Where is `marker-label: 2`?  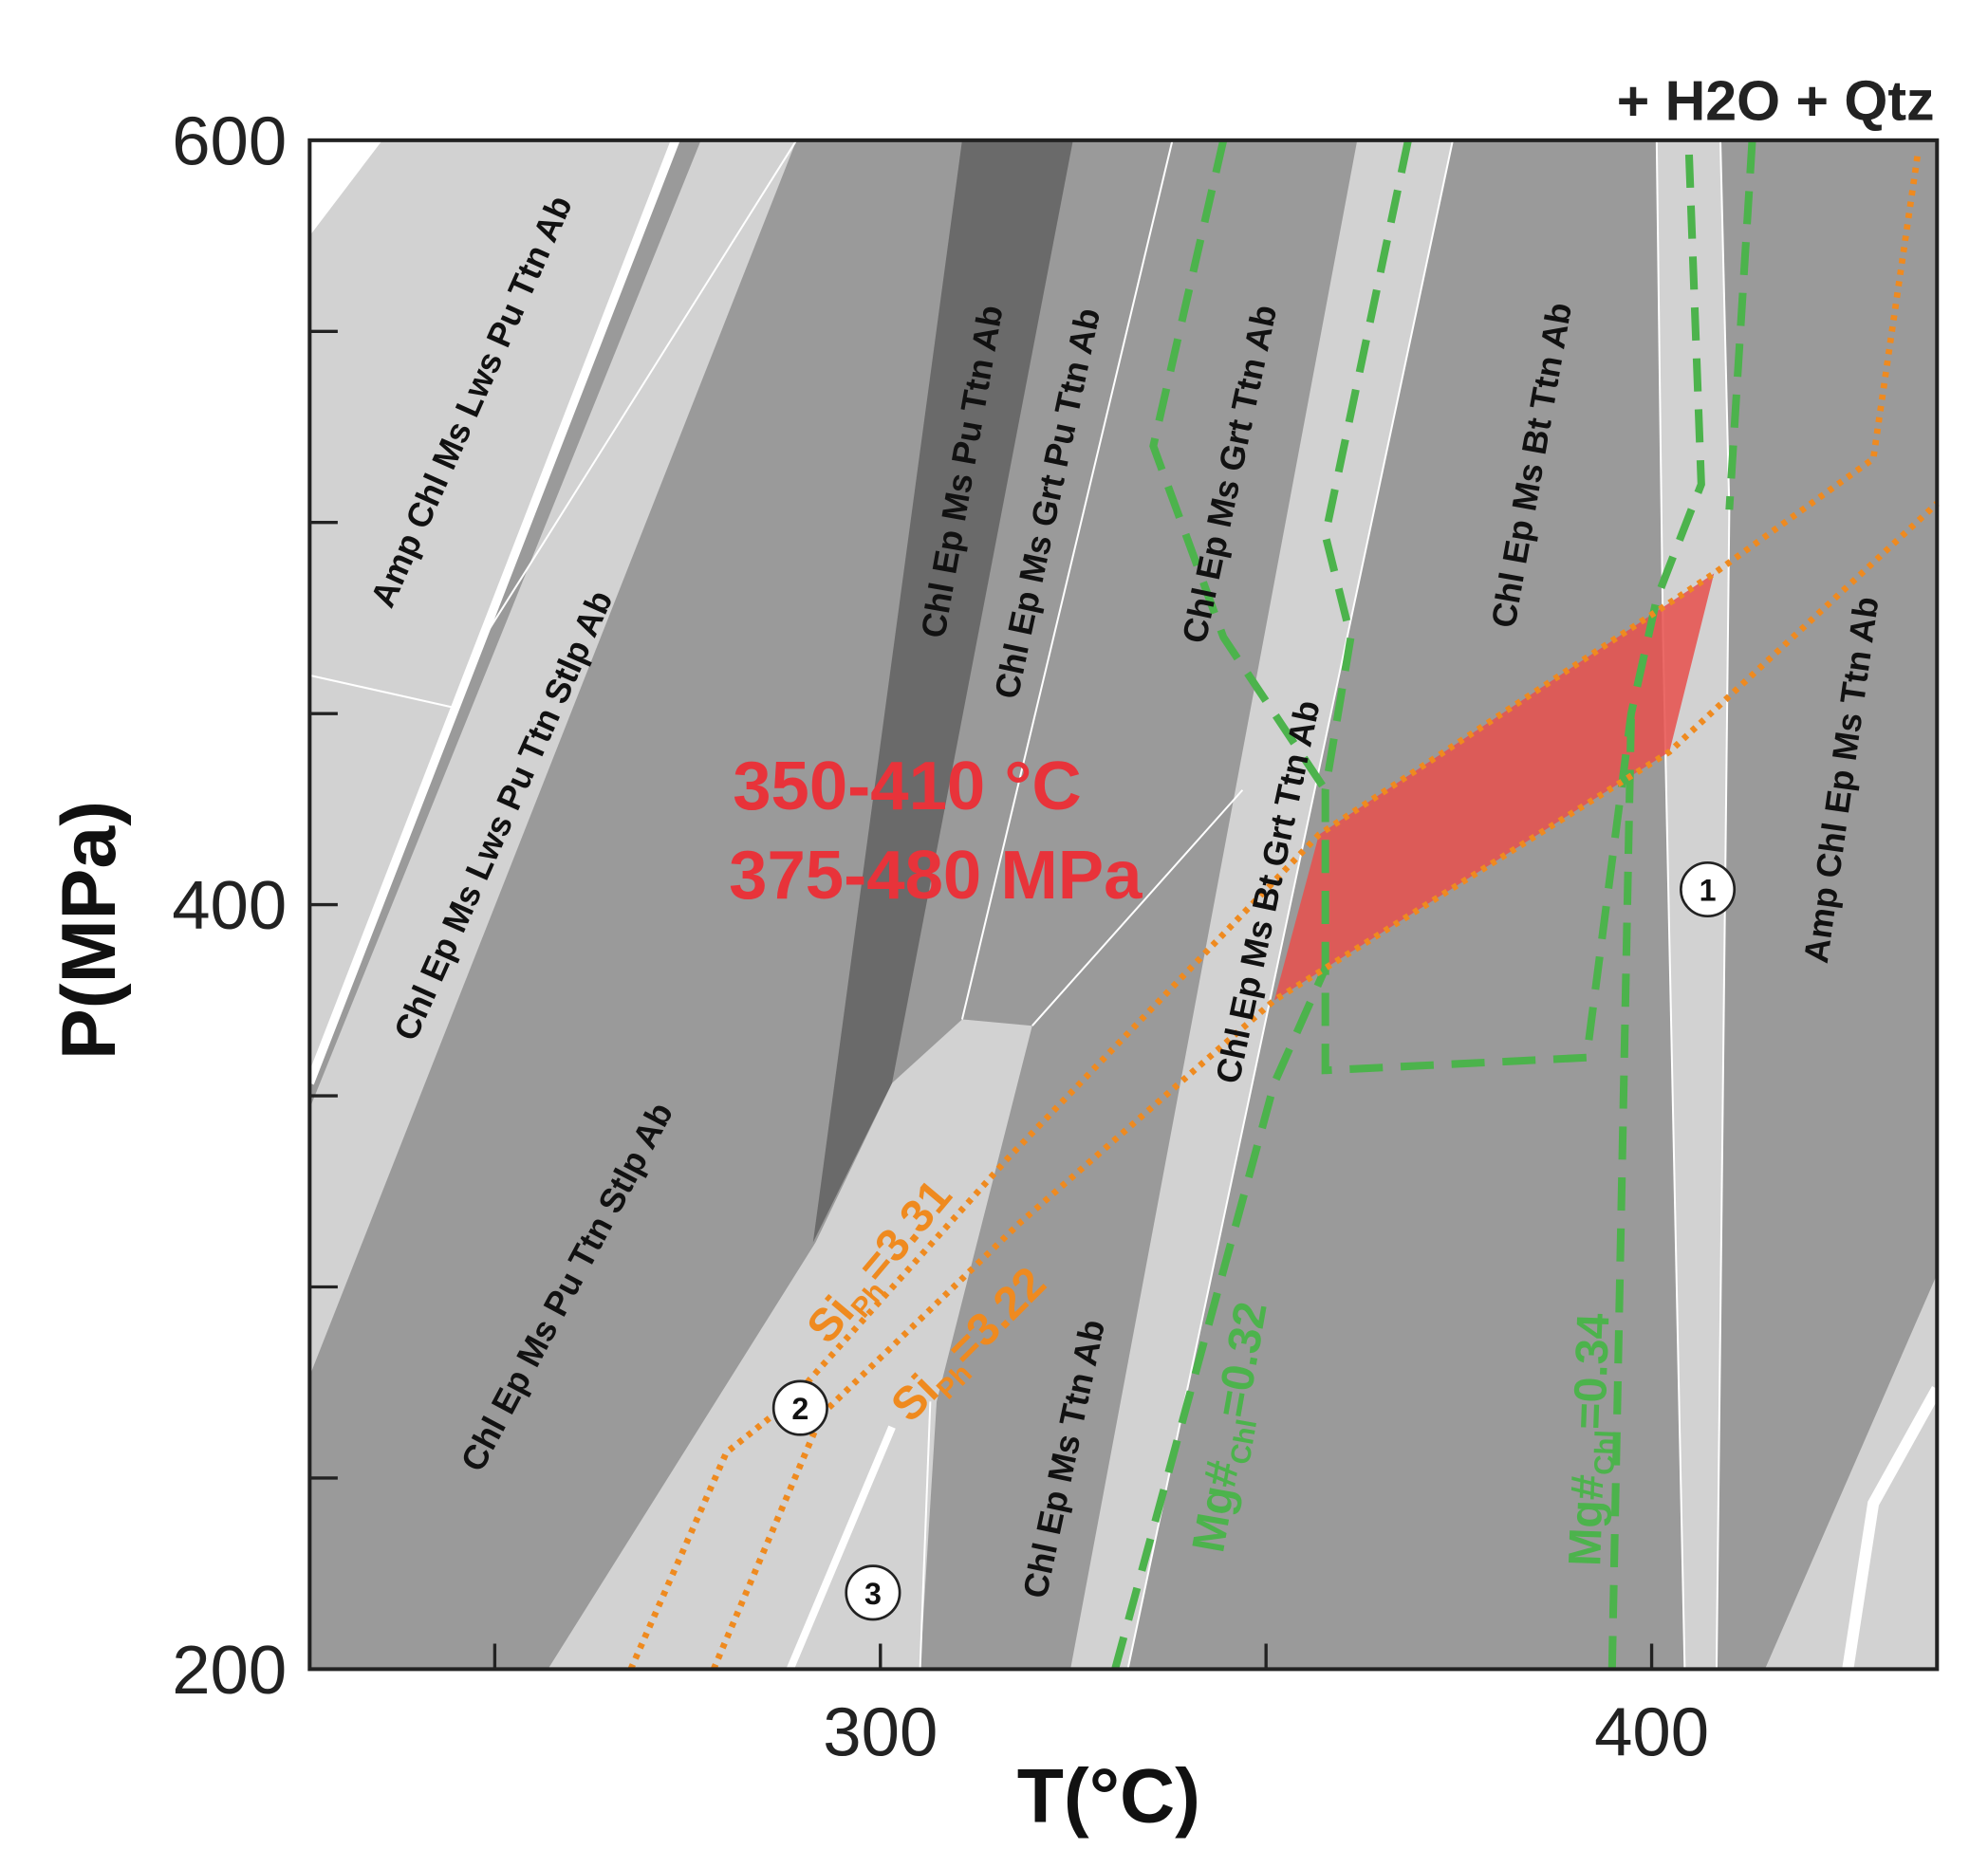 marker-label: 2 is located at coordinates (800, 1409).